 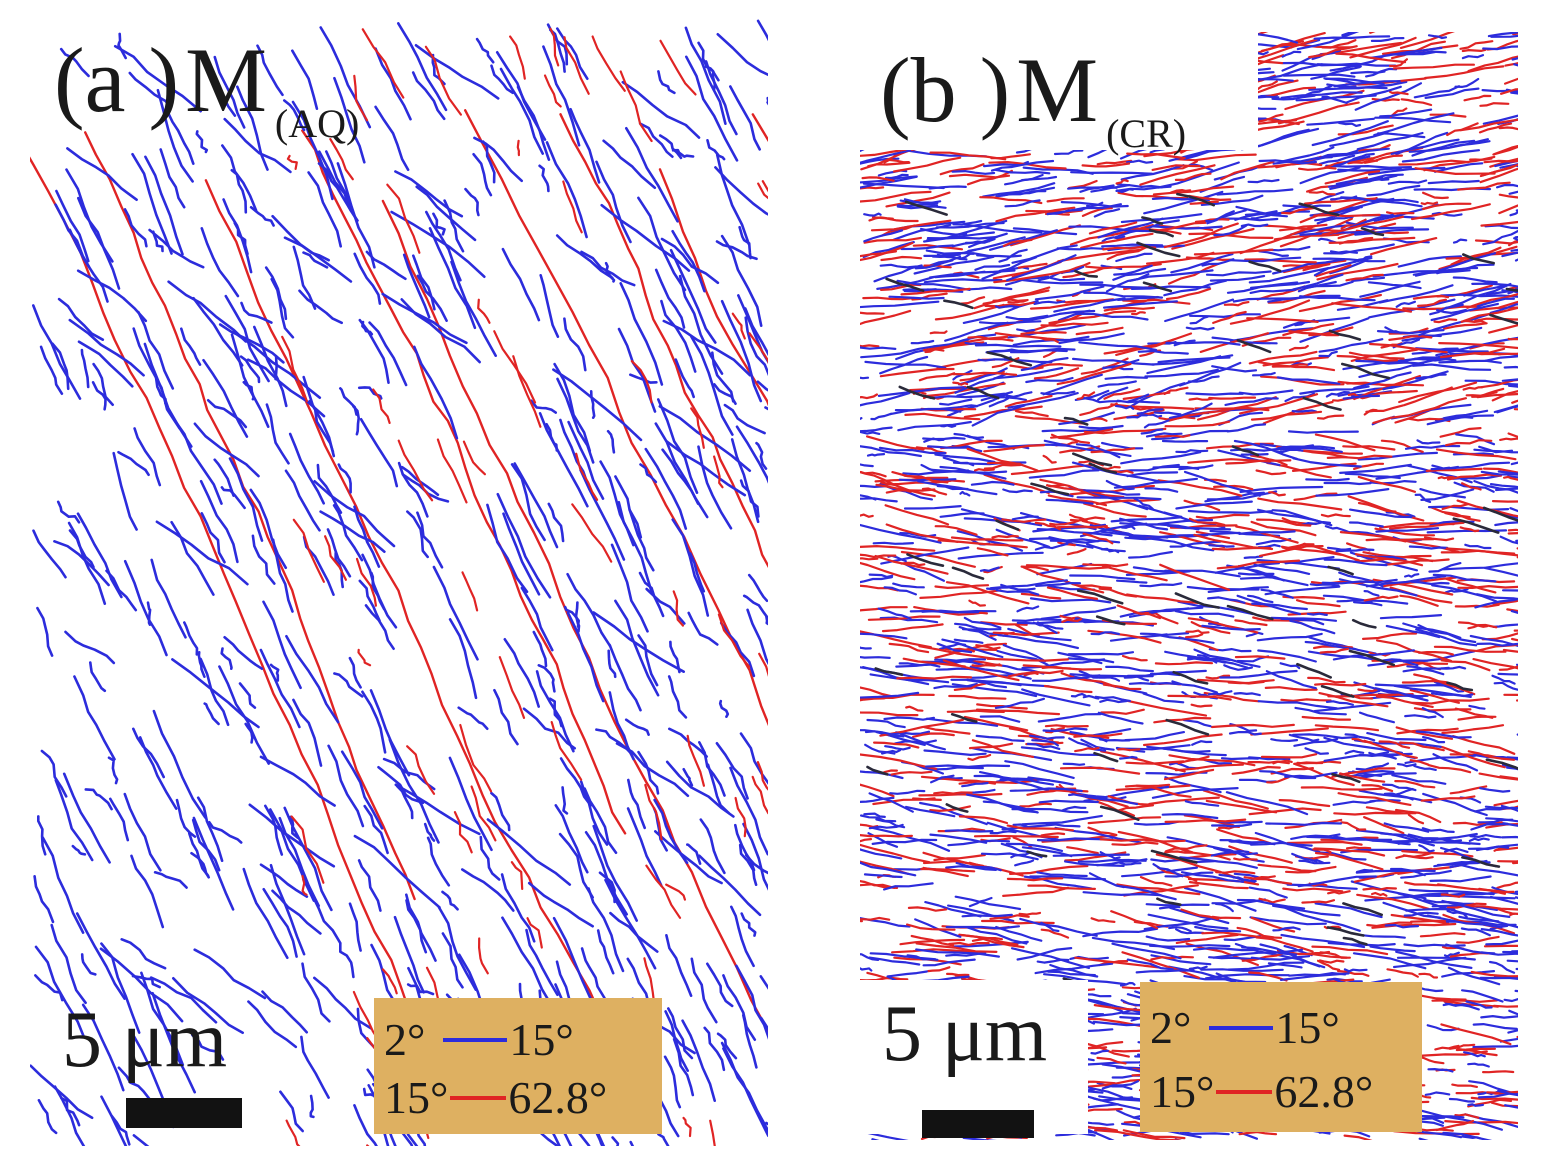 I want to click on legend-high-min: 15°, so click(x=1182, y=1091).